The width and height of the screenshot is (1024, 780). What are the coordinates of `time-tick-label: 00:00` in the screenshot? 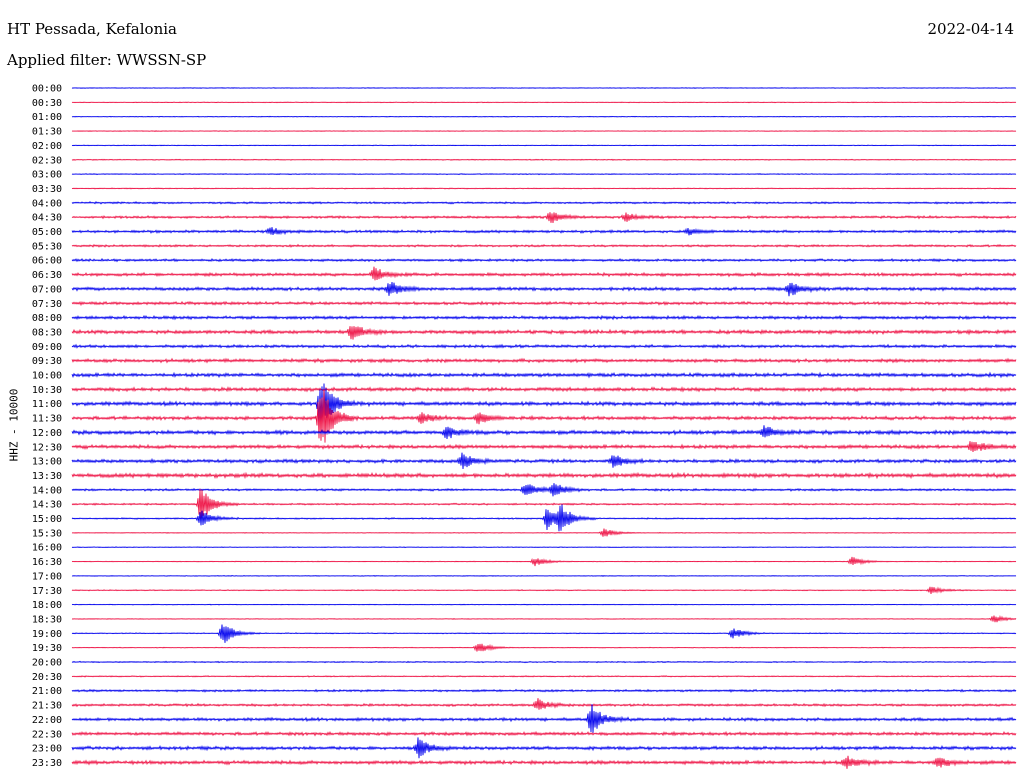 It's located at (47, 89).